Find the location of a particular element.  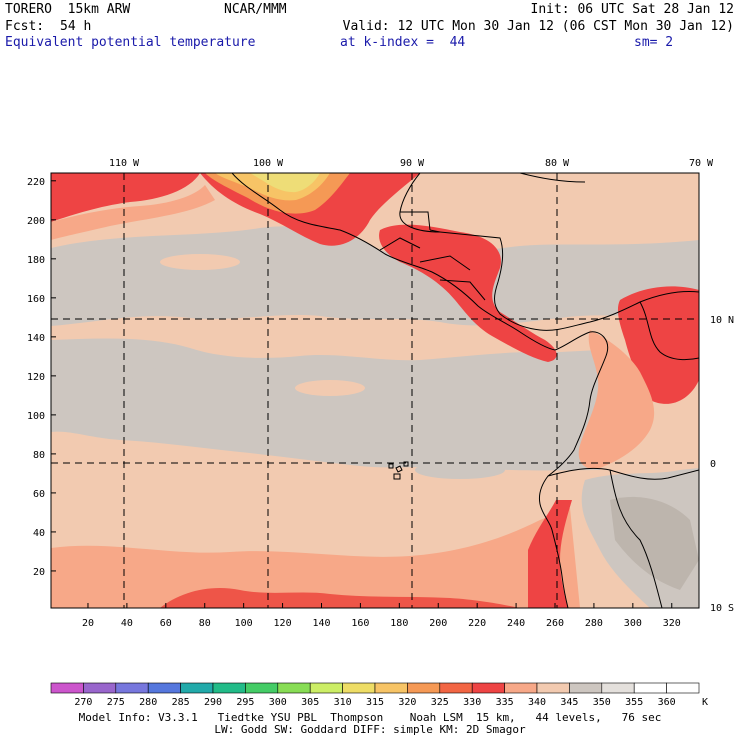

y-tick-label: 40 is located at coordinates (39, 533).